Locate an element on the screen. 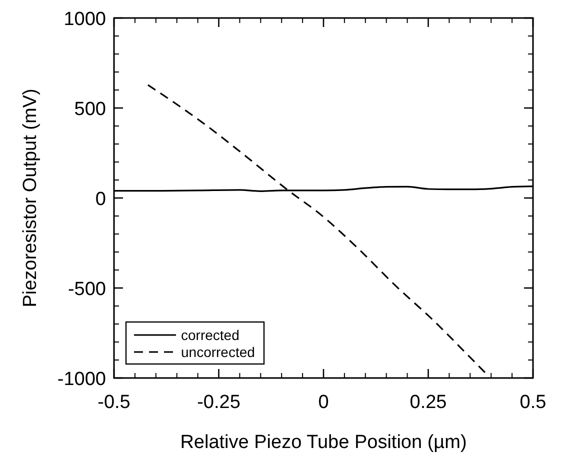  x-tick-label: 0.25 is located at coordinates (428, 402).